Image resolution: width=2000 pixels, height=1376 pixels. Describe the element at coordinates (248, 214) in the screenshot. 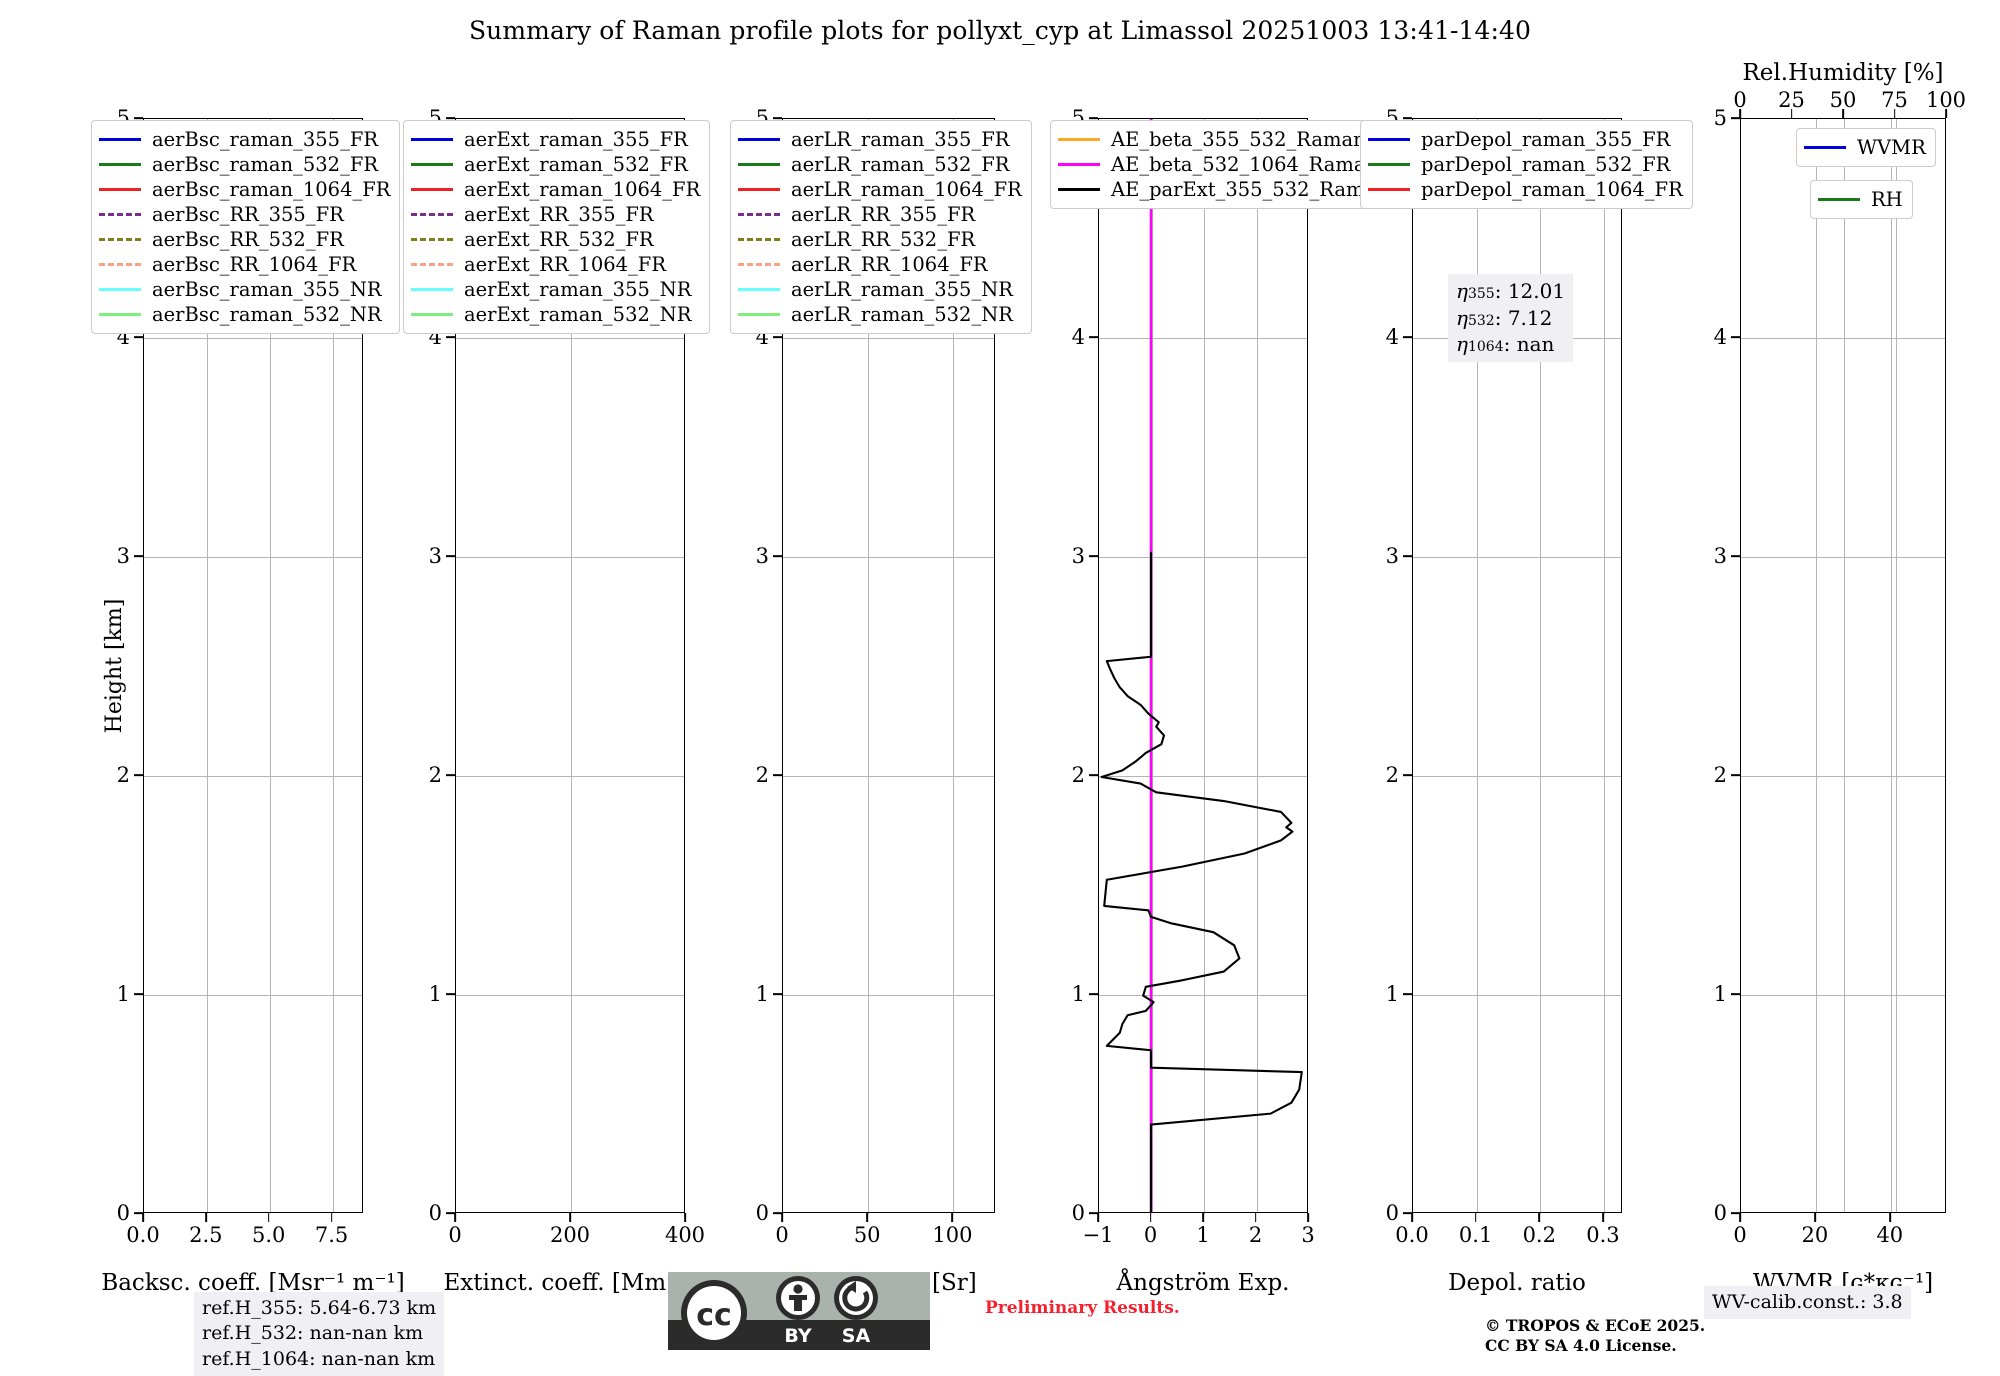

I see `legend-label: aerBsc_RR_355_FR` at that location.